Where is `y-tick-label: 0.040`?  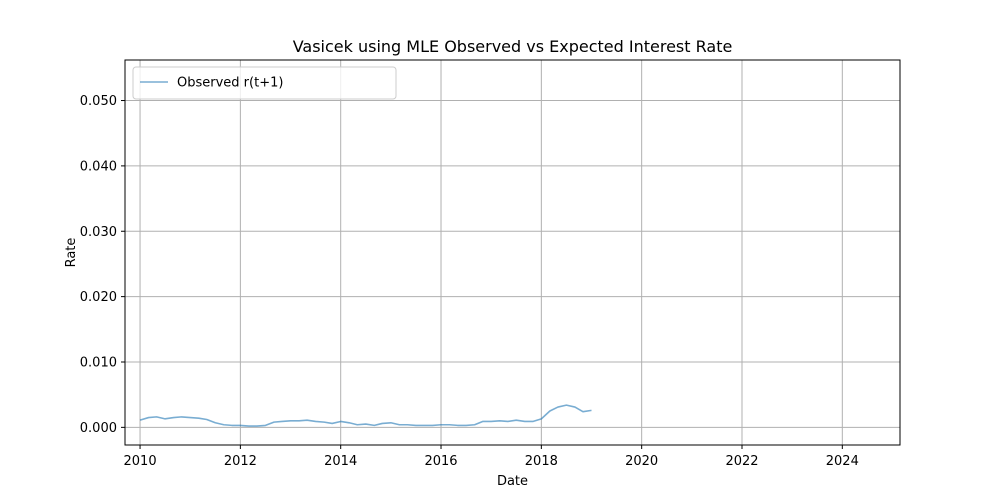 y-tick-label: 0.040 is located at coordinates (98, 166).